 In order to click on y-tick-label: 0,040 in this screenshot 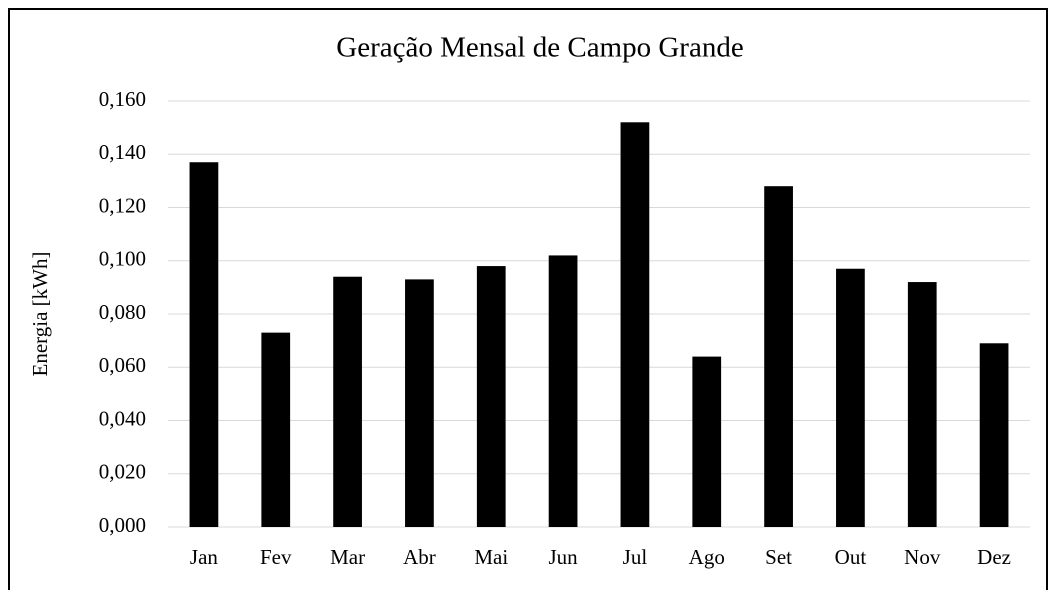, I will do `click(122, 418)`.